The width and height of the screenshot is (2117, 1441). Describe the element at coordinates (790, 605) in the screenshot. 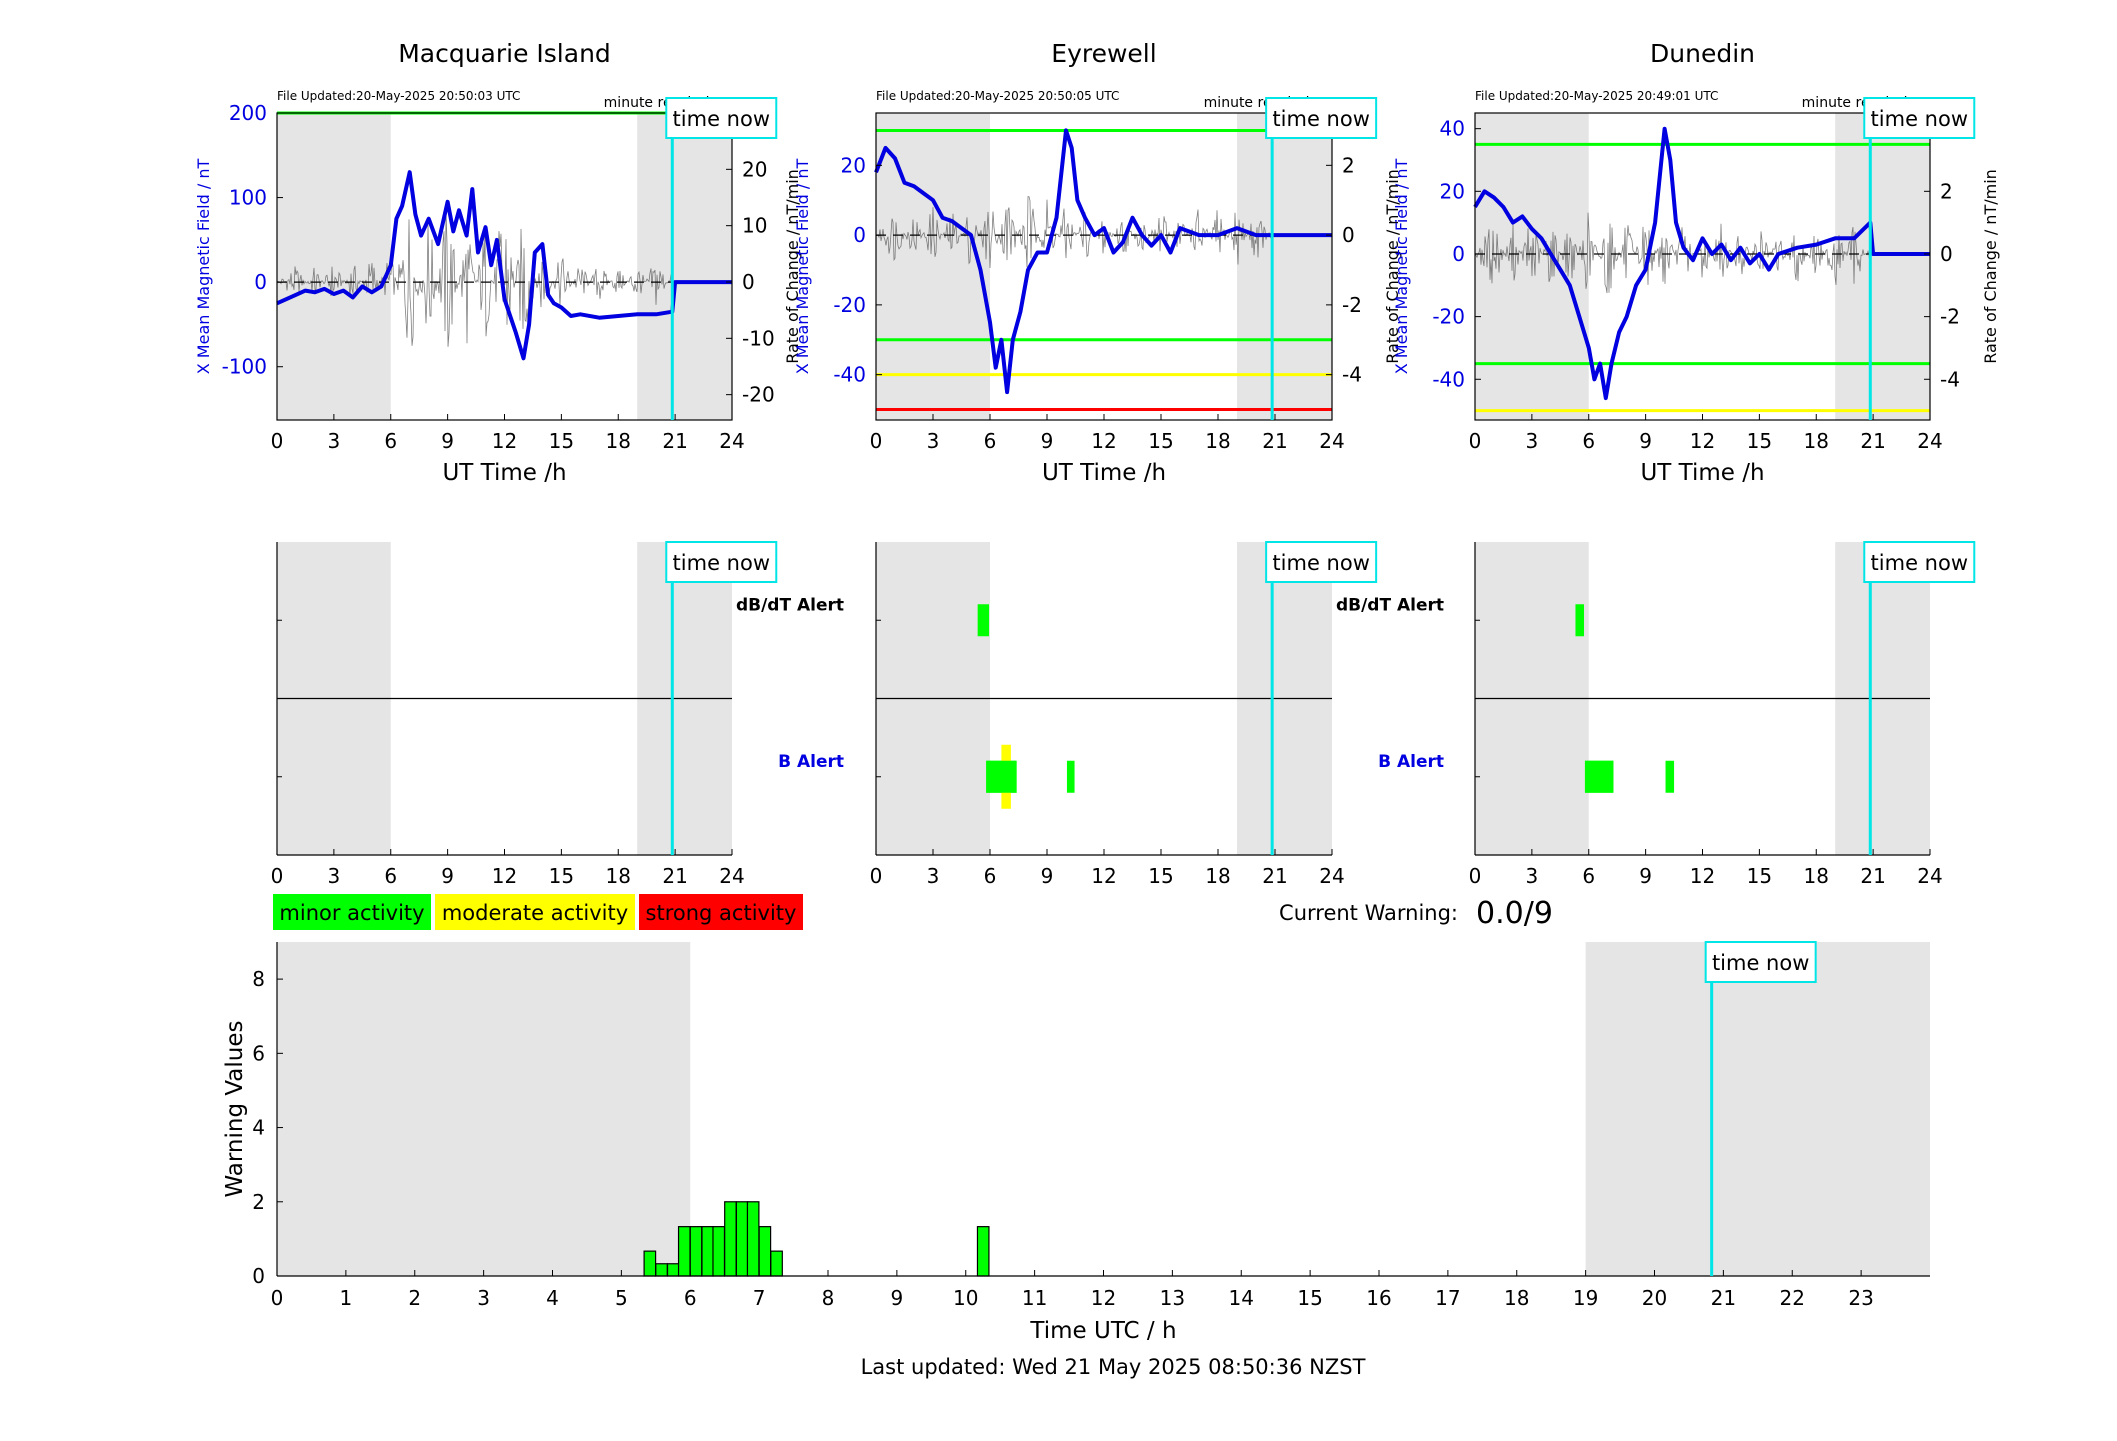

I see `dbdt-alert-label: dB/dT Alert` at that location.